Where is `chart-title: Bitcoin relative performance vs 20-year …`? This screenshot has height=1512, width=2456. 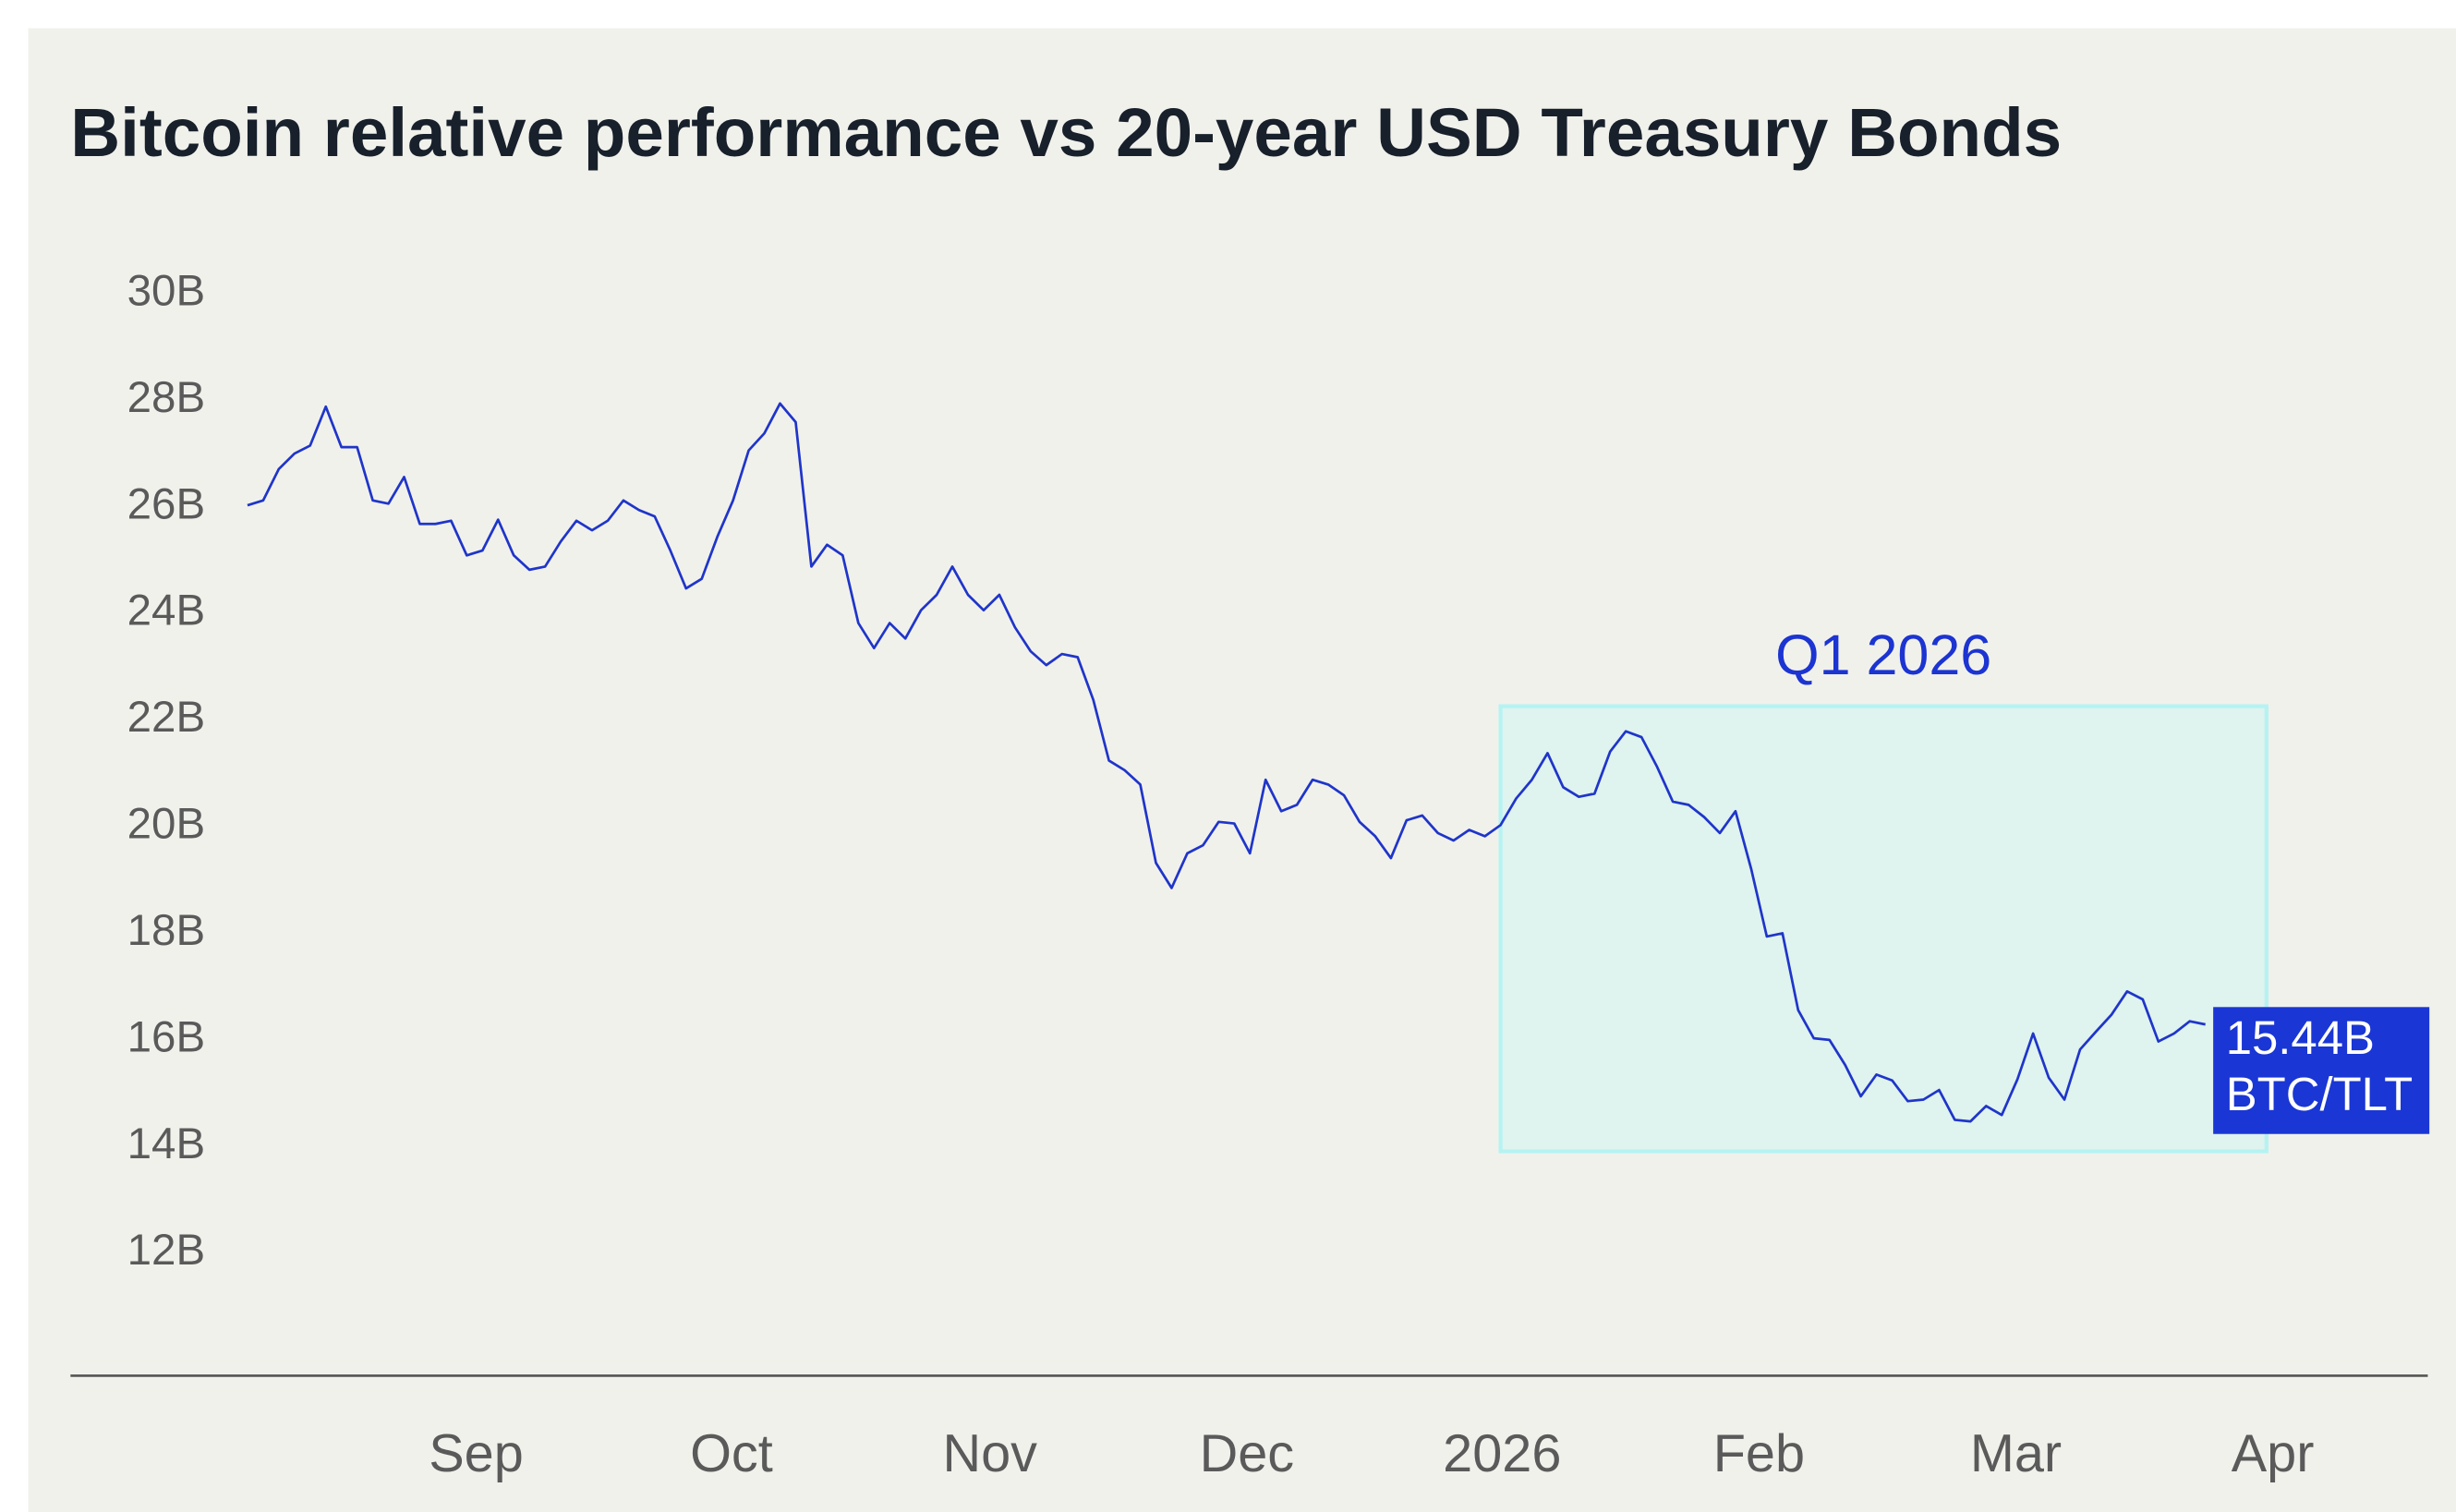 chart-title: Bitcoin relative performance vs 20-year … is located at coordinates (1066, 132).